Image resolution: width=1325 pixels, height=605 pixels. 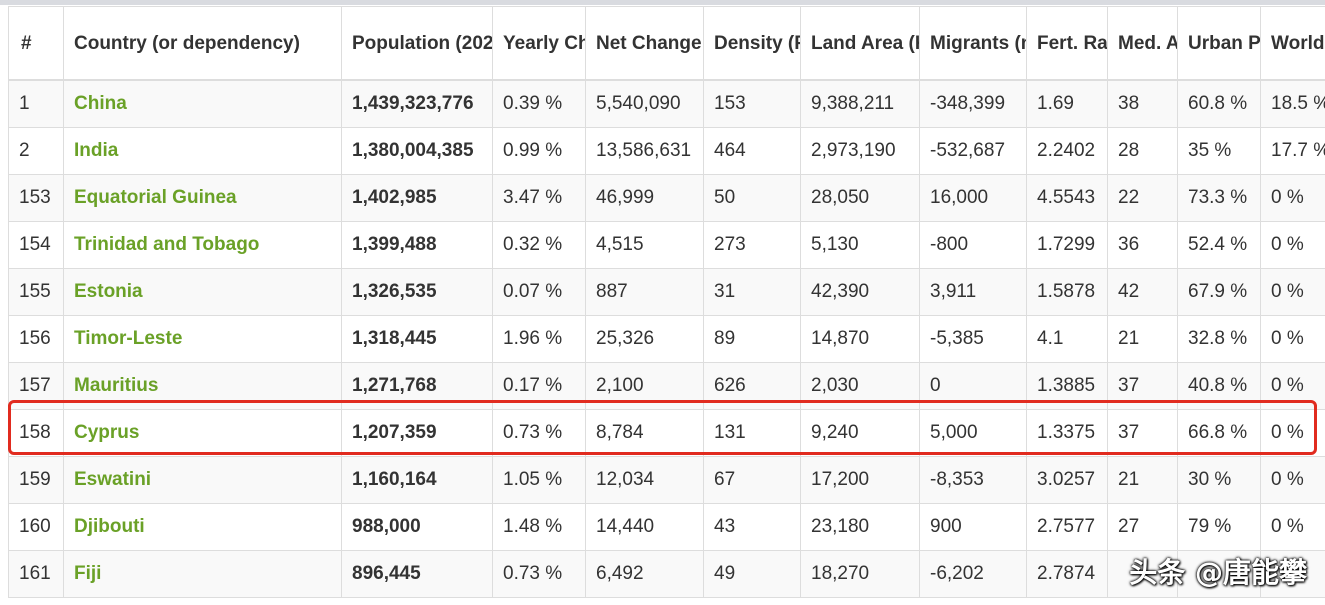 I want to click on country-link: Trinidad and Tobago, so click(x=167, y=244).